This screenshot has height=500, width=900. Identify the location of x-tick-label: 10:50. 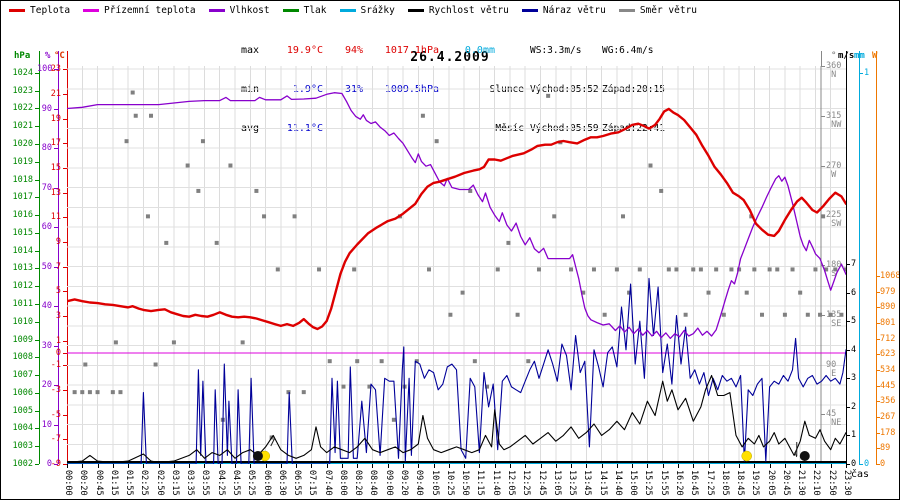
(465, 483).